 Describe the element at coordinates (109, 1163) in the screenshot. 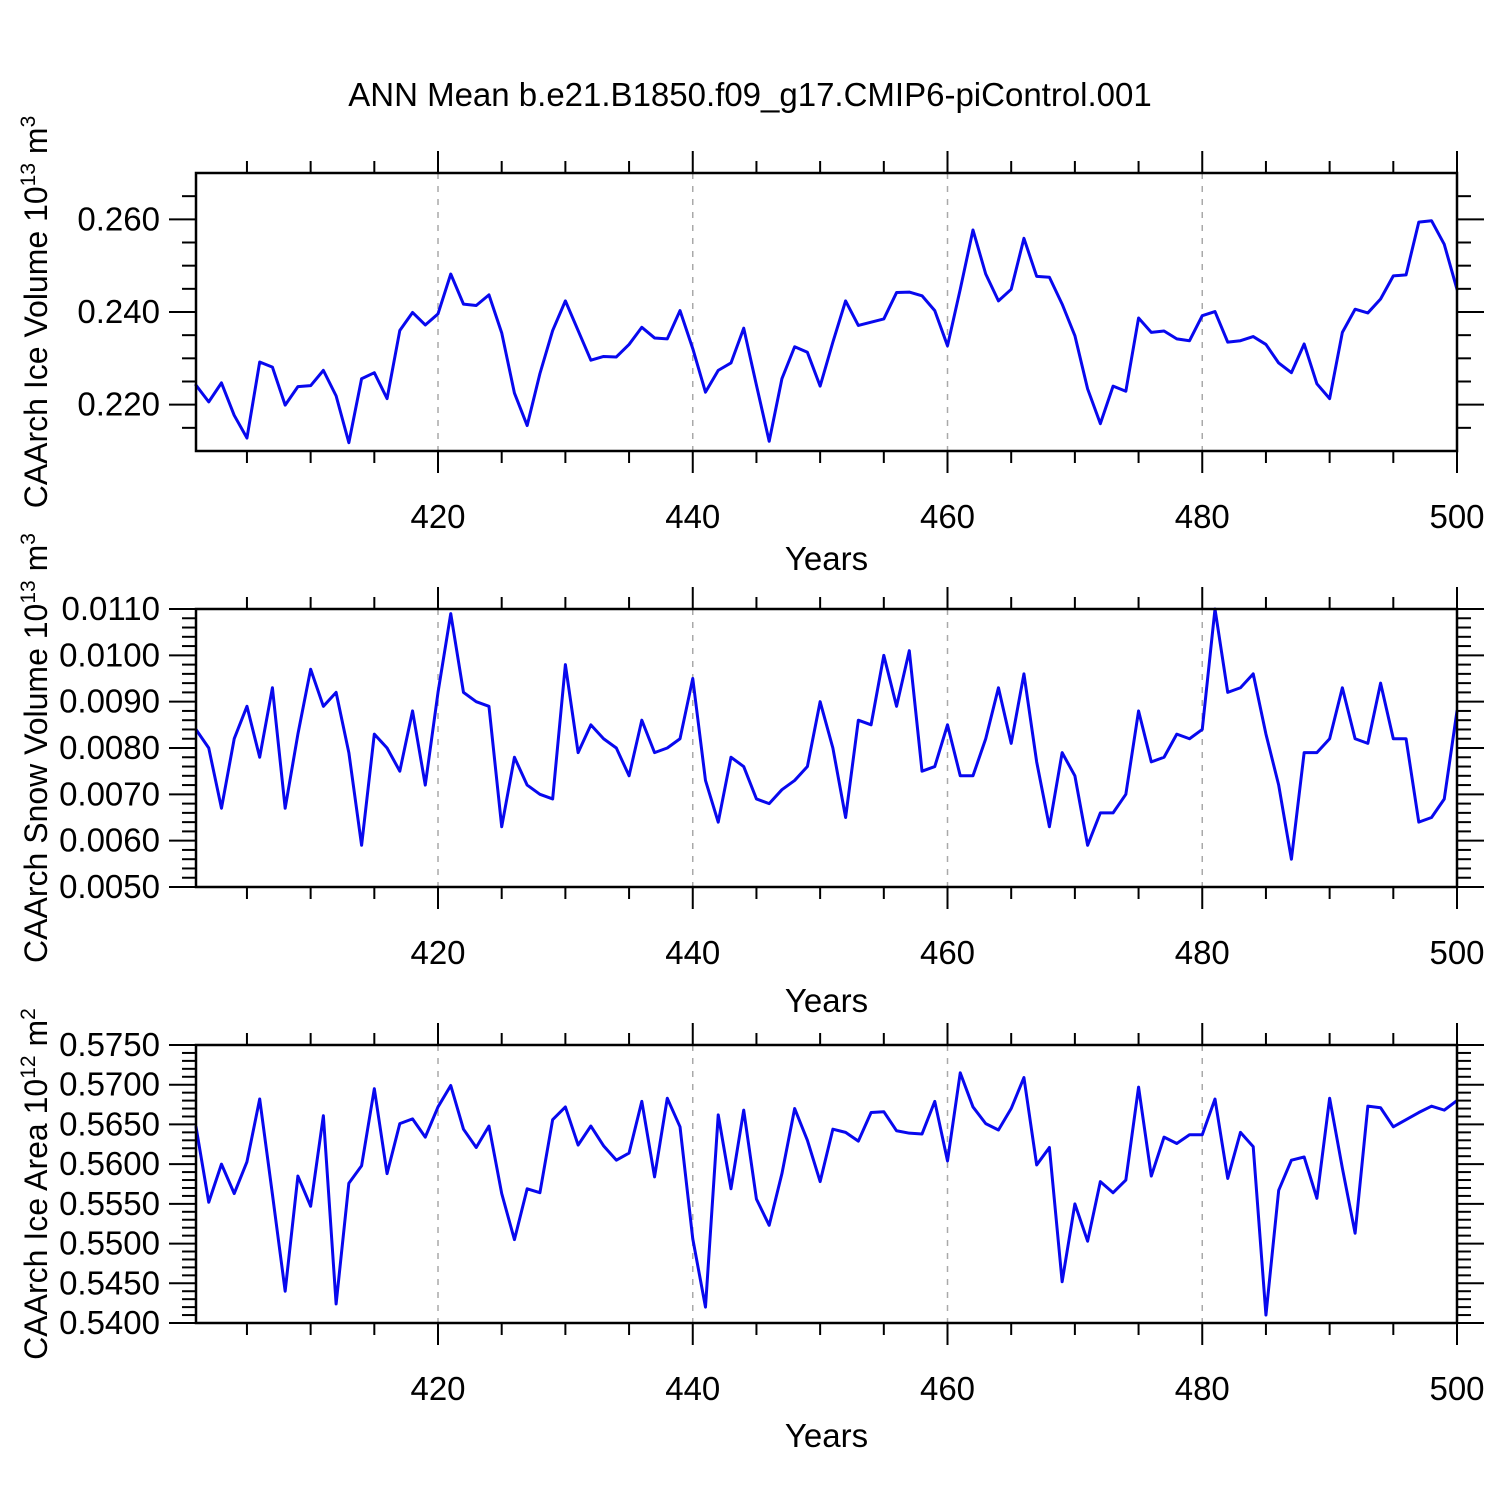

I see `y-tick-label: 0.5600` at that location.